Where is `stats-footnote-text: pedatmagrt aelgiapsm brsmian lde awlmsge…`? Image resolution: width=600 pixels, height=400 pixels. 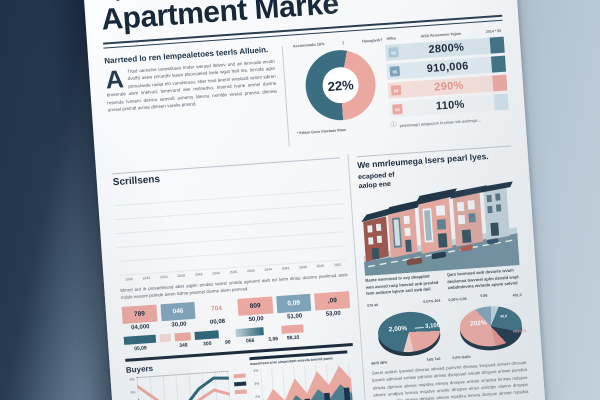
stats-footnote-text: pedatmagrt aelgiapsm brsmian lde awlmsge… is located at coordinates (440, 122).